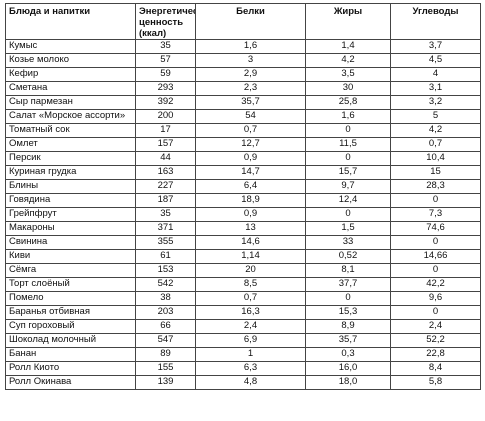 This screenshot has height=421, width=485. Describe the element at coordinates (435, 284) in the screenshot. I see `value-cell: 42,2` at that location.